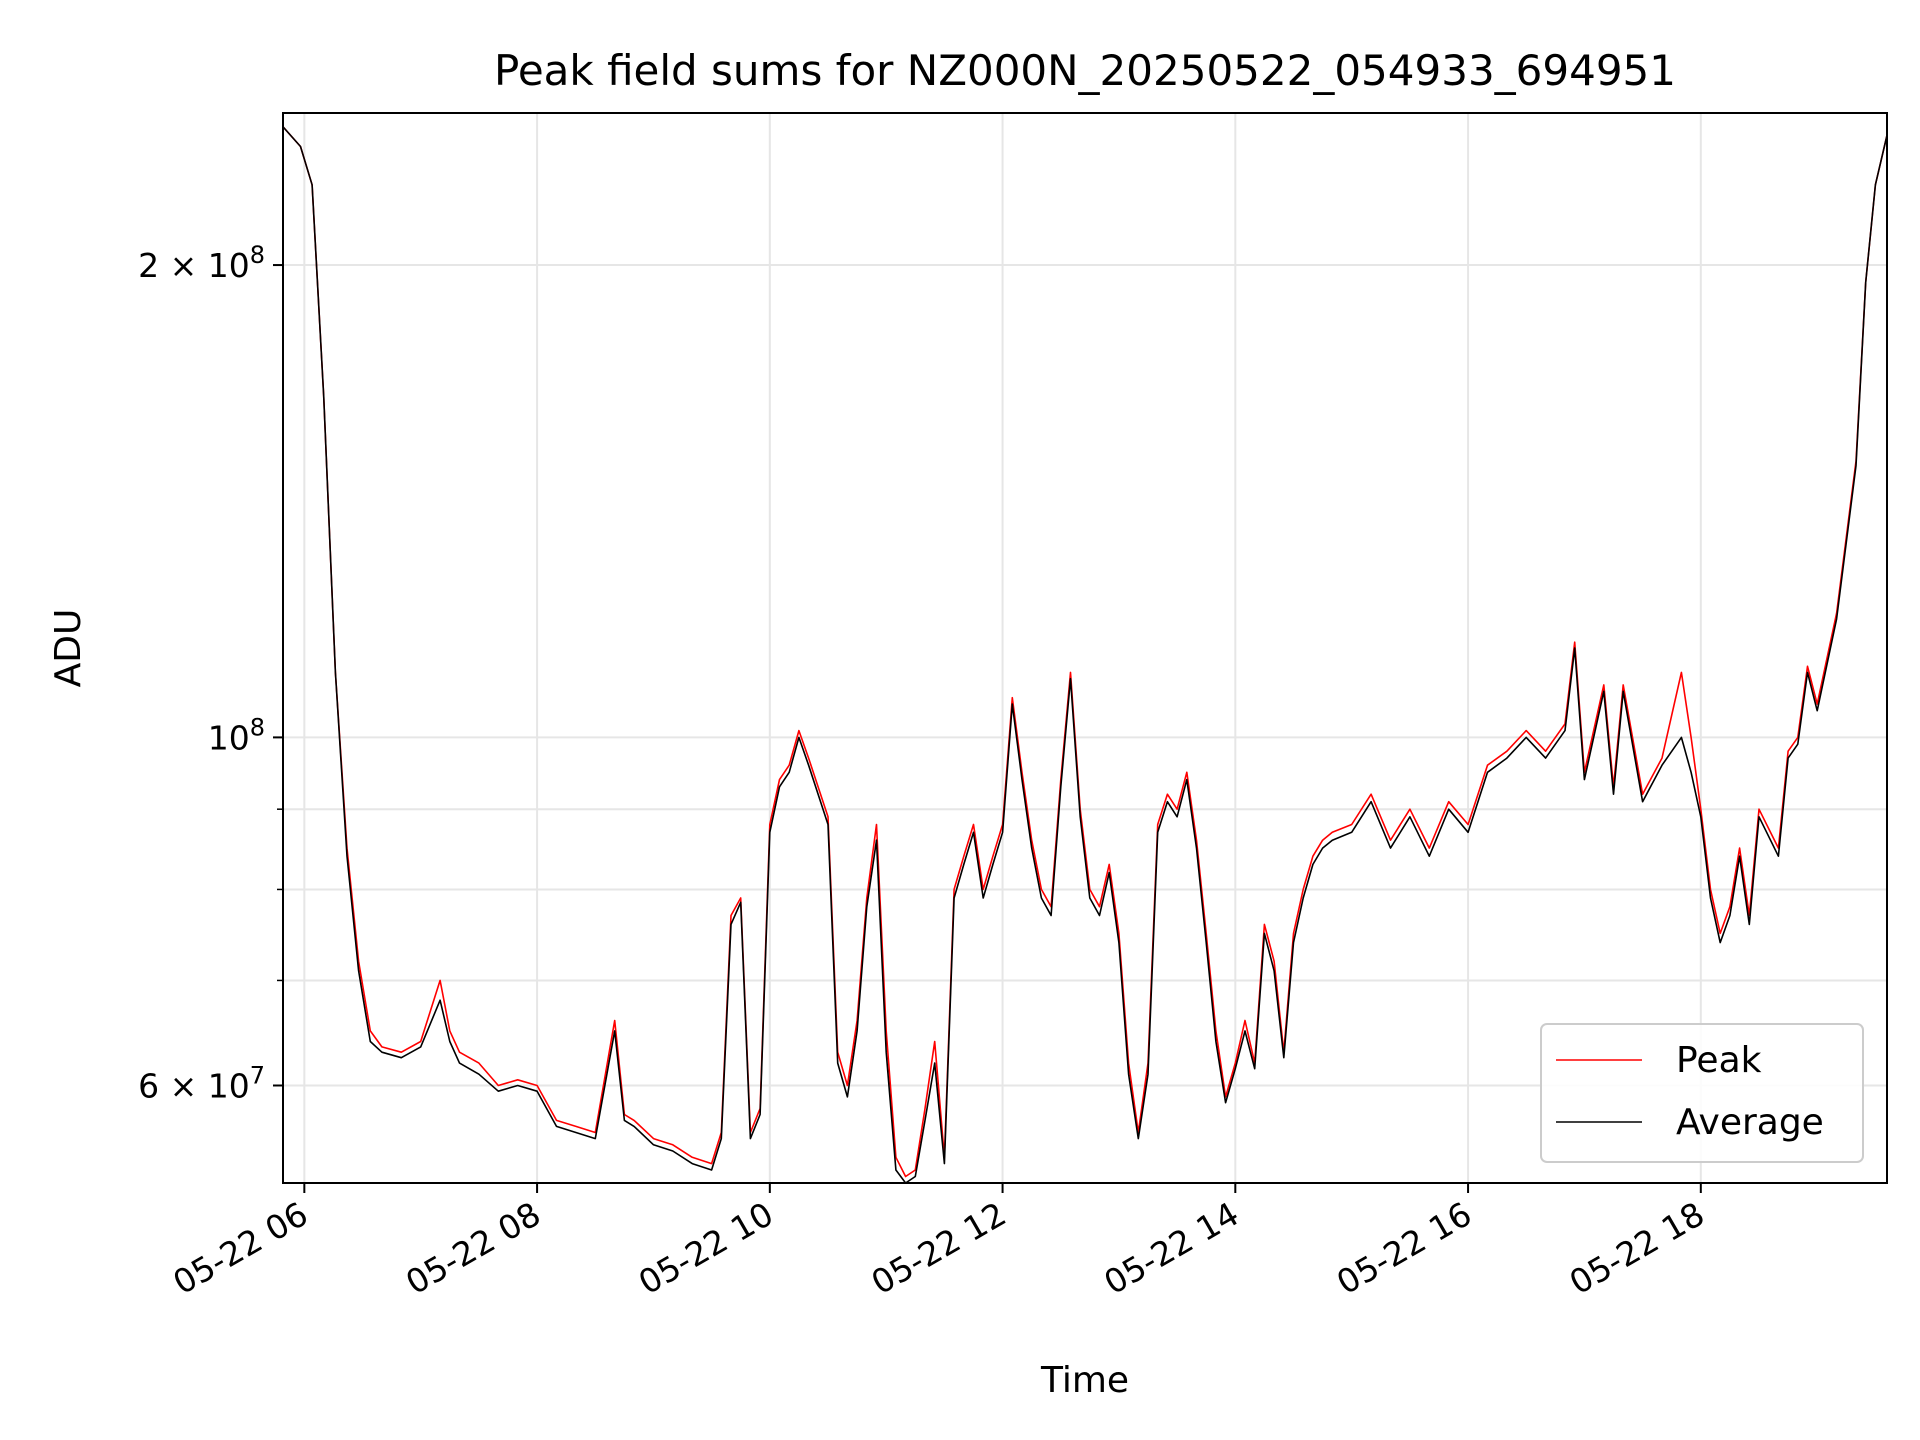  I want to click on y-tick-label: 6 × 107, so click(201, 1083).